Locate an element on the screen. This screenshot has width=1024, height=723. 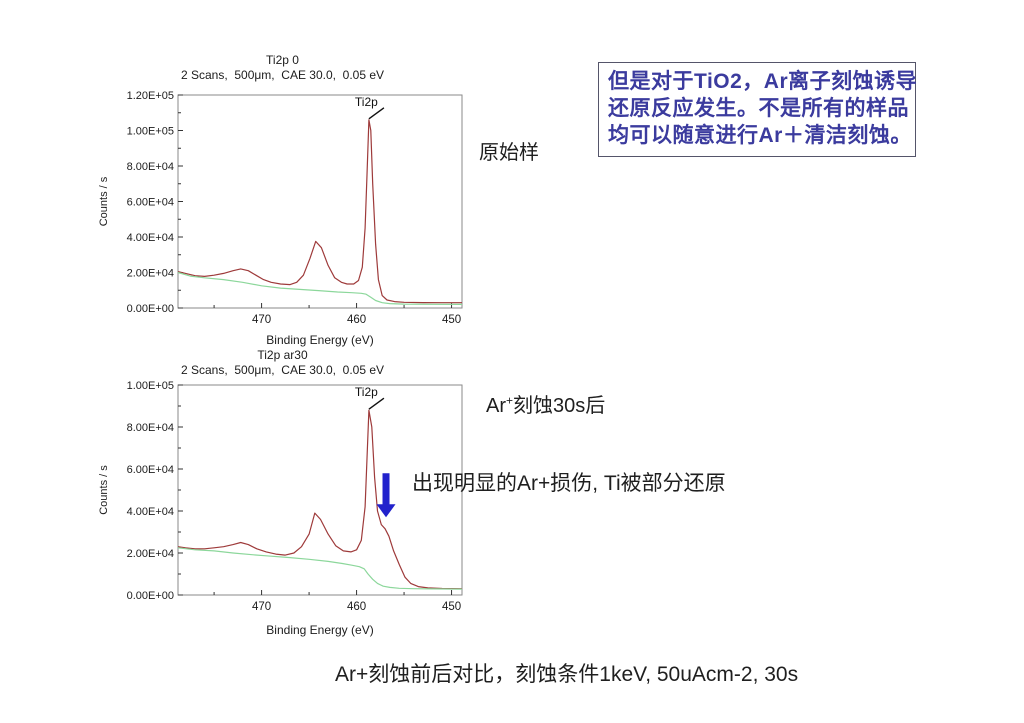
after-etch-suffix: 刻蚀30s后 is located at coordinates (559, 406).